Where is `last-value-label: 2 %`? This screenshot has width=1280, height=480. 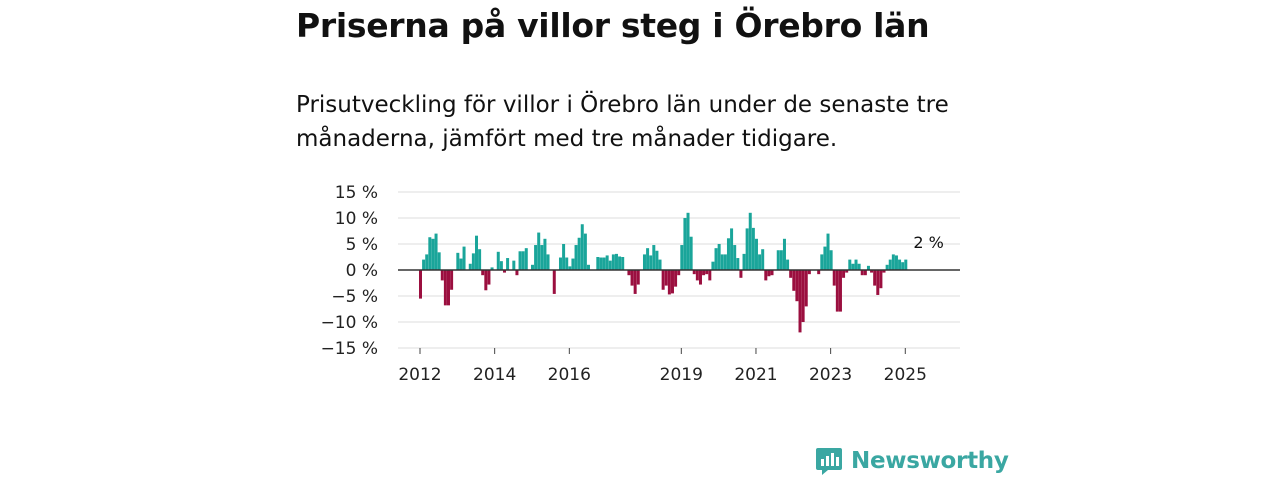
last-value-label: 2 % is located at coordinates (928, 242).